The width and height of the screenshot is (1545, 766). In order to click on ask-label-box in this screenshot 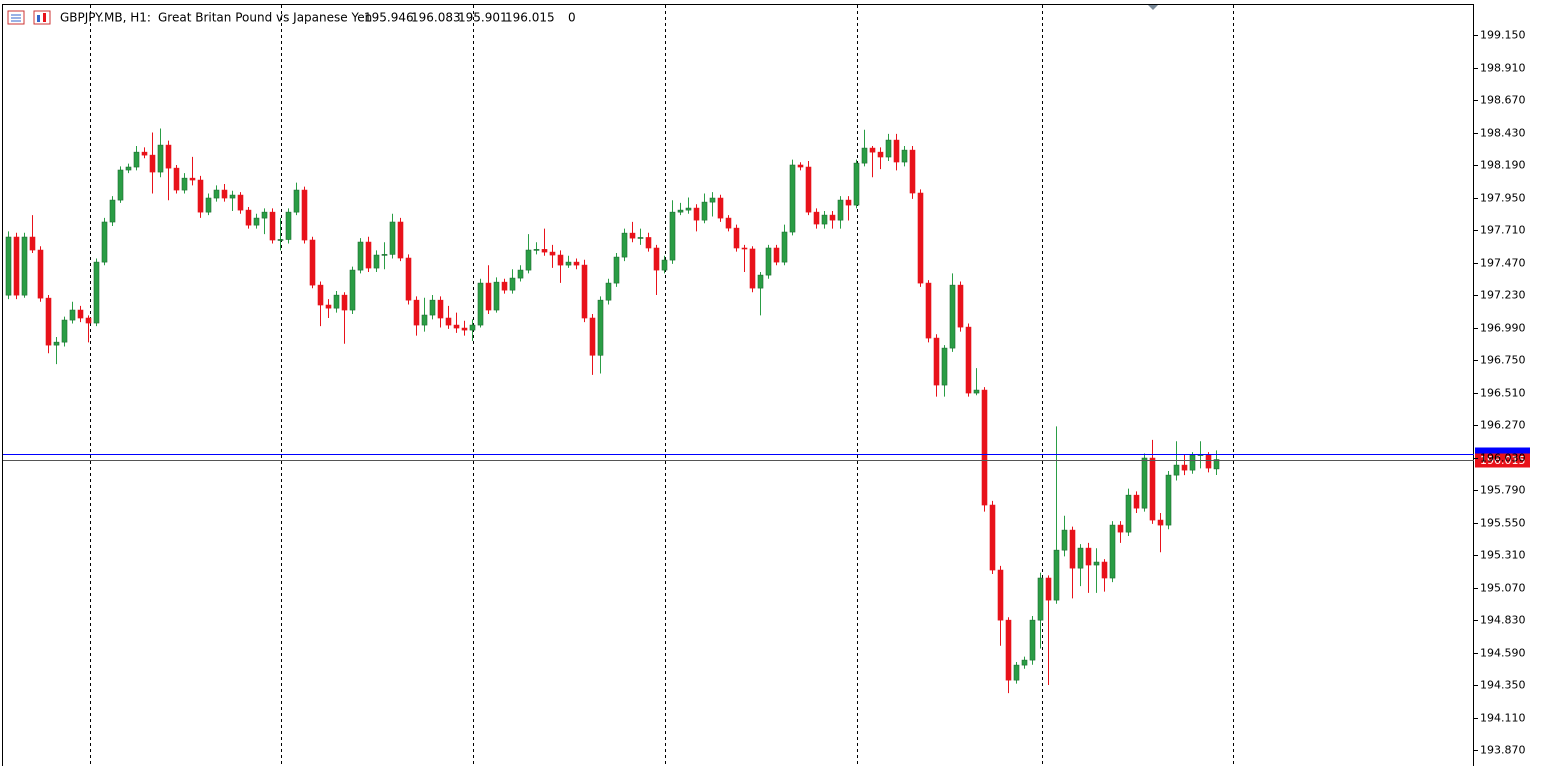, I will do `click(1502, 451)`.